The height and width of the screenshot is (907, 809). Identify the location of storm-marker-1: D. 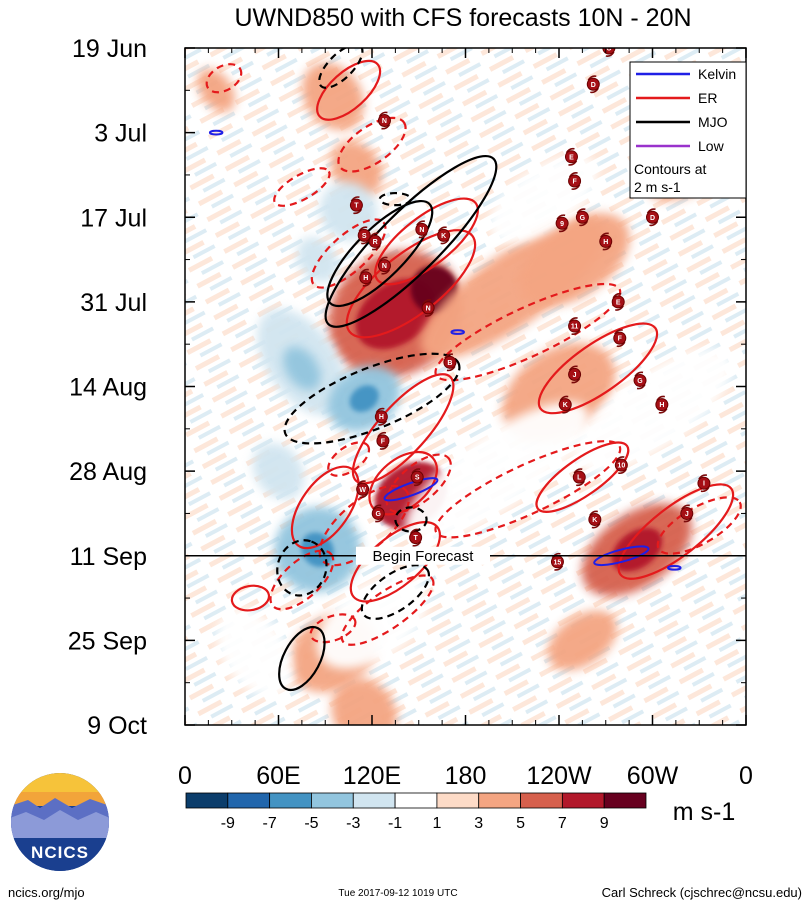
(593, 84).